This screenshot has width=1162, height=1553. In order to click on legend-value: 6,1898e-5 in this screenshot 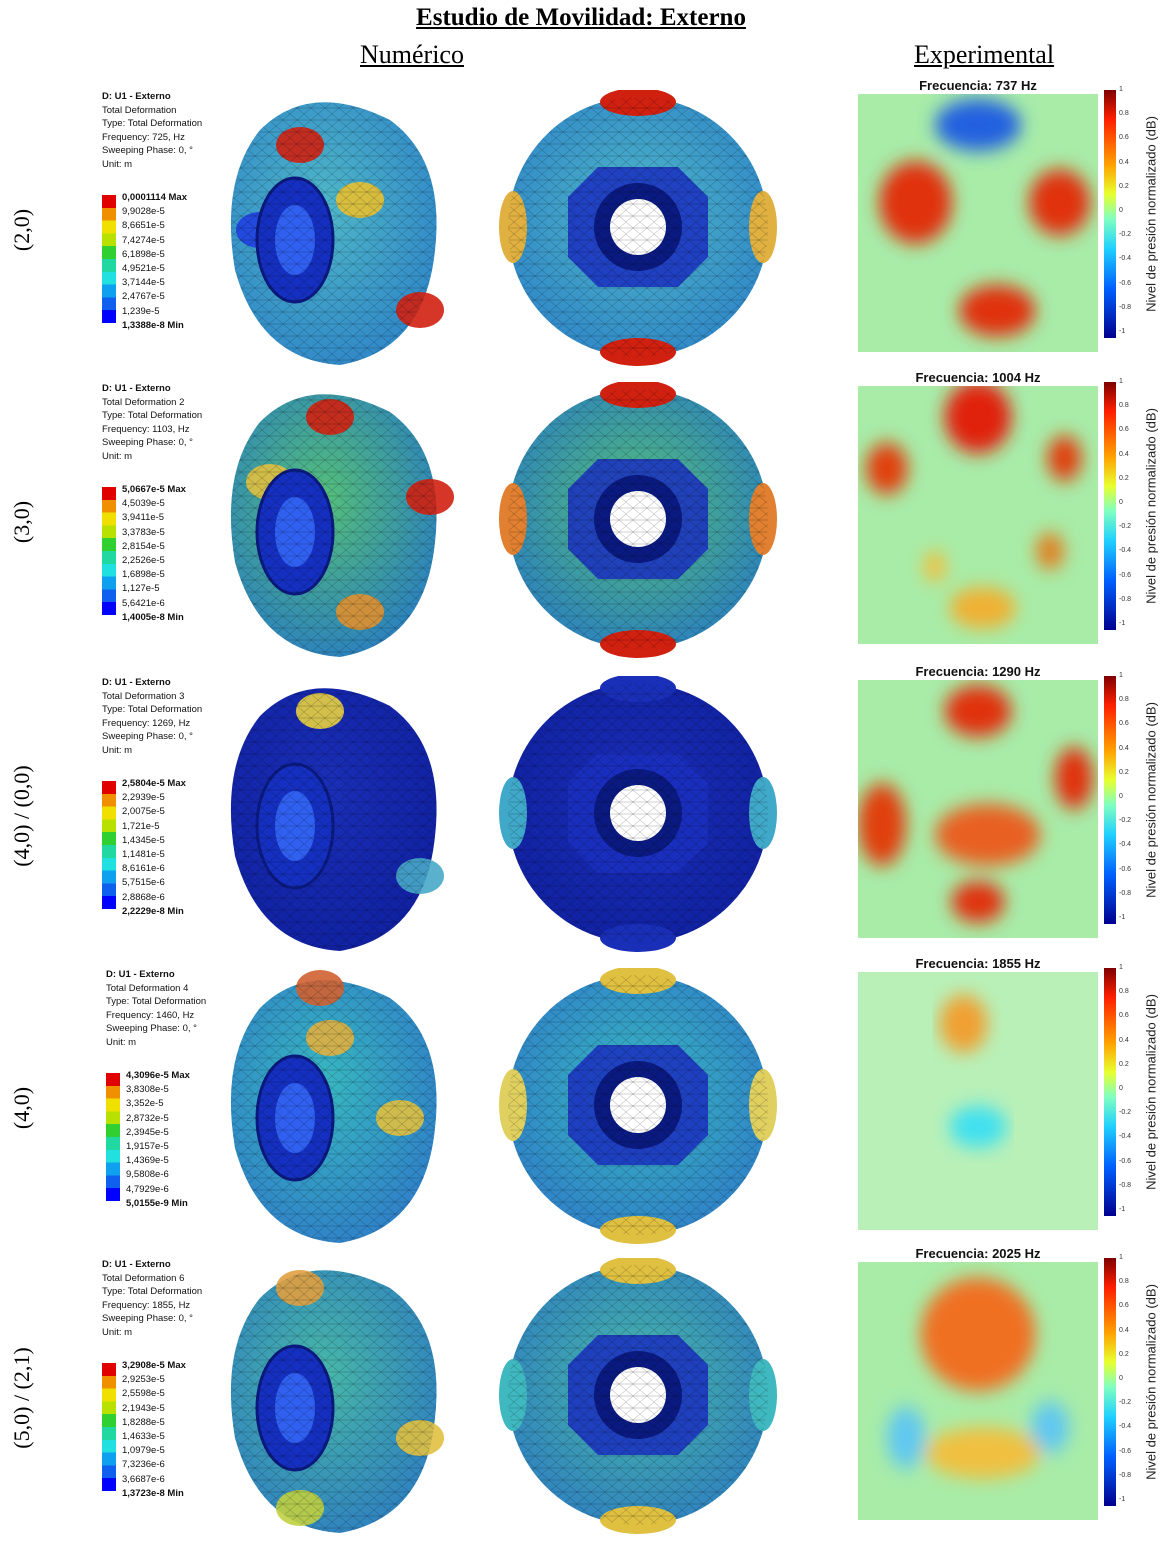, I will do `click(143, 254)`.